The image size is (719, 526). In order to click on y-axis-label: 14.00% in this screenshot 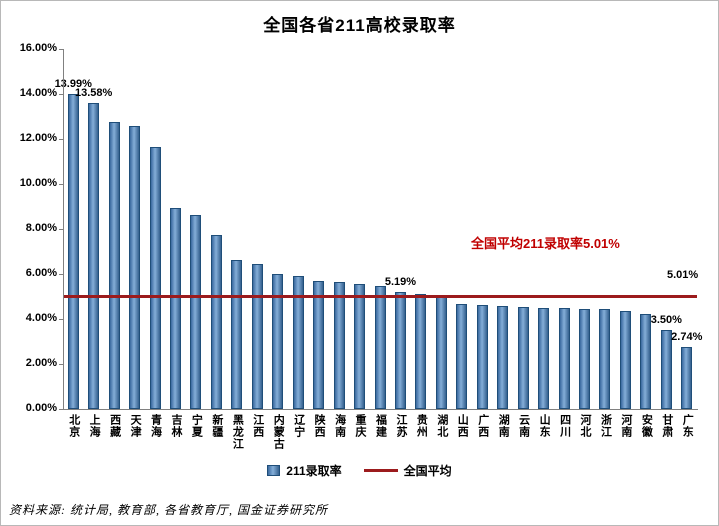, I will do `click(38, 93)`.